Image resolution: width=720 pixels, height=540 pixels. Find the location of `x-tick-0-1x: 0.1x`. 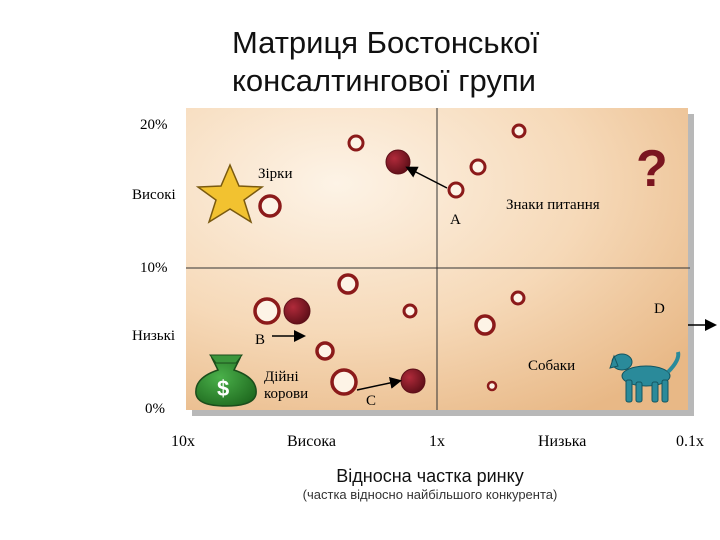

x-tick-0-1x: 0.1x is located at coordinates (690, 441).